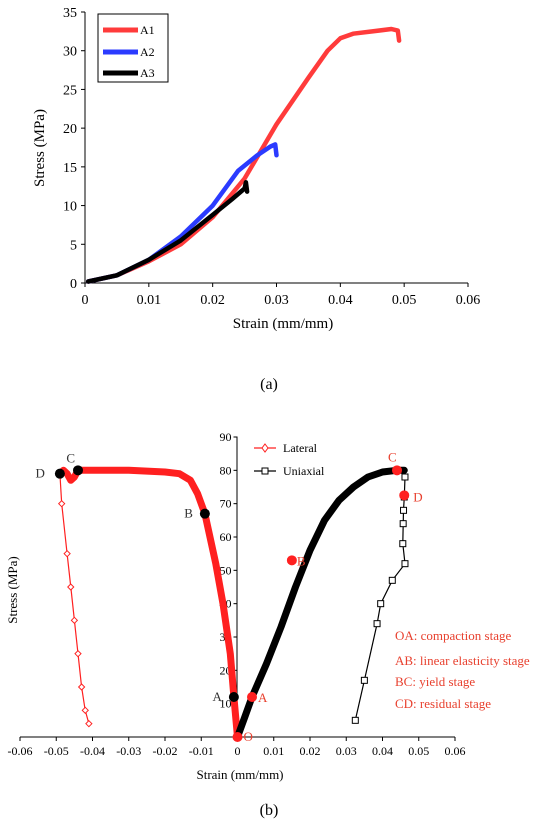 This screenshot has width=550, height=827. Describe the element at coordinates (12, 590) in the screenshot. I see `chart-b-ylabel: Stress (MPa)` at that location.